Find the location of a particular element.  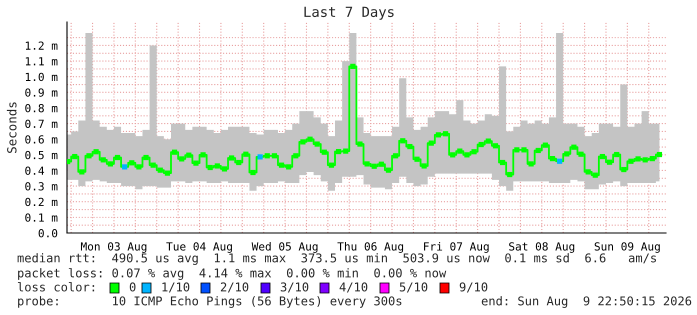

y-tick-label: 0.0 is located at coordinates (48, 233).